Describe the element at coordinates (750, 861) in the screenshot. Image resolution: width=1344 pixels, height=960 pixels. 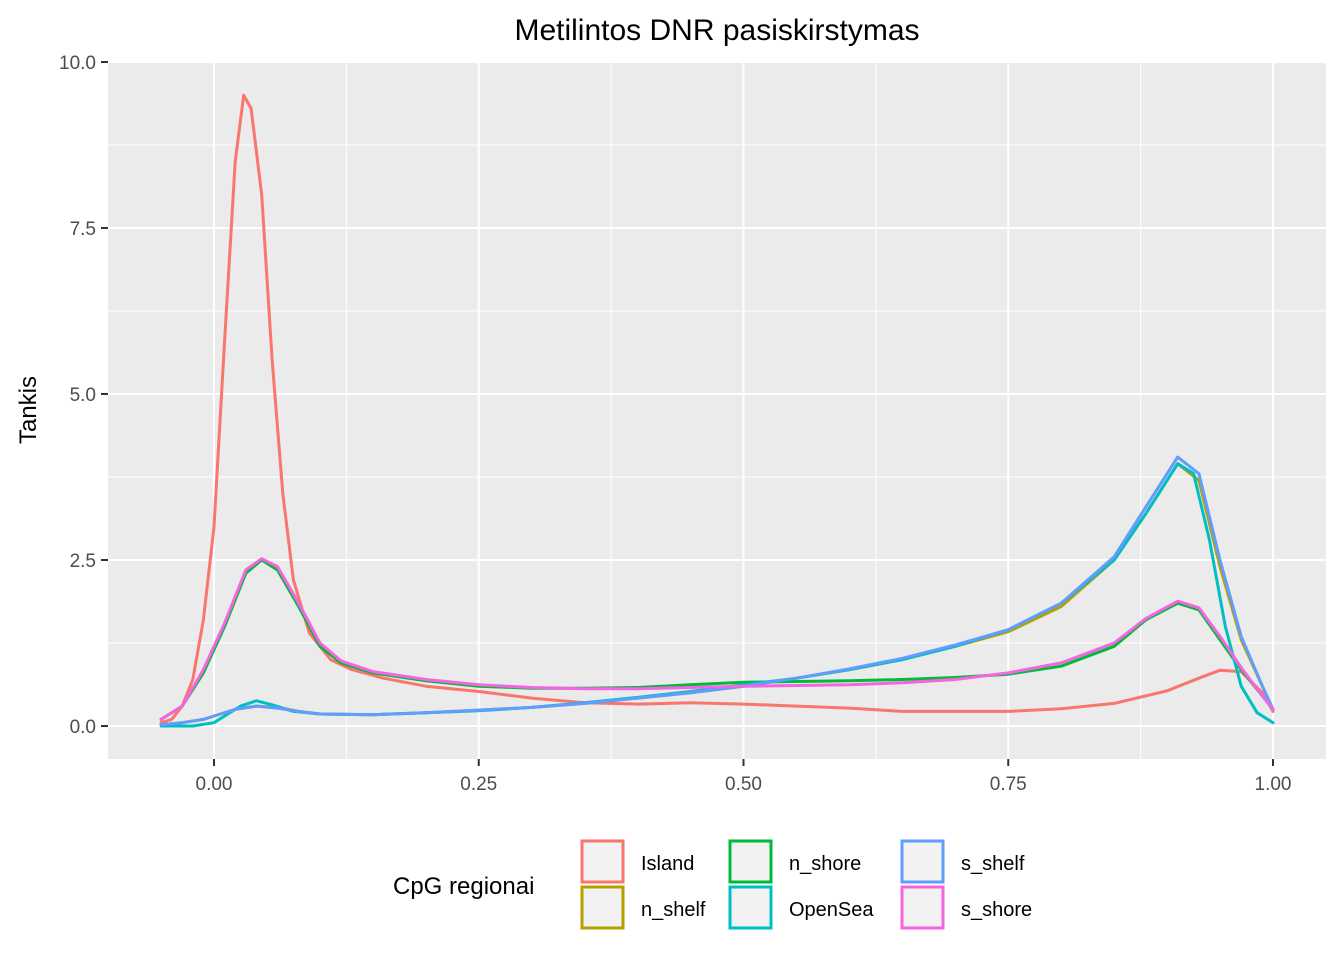
I see `legend-key-n-shore` at that location.